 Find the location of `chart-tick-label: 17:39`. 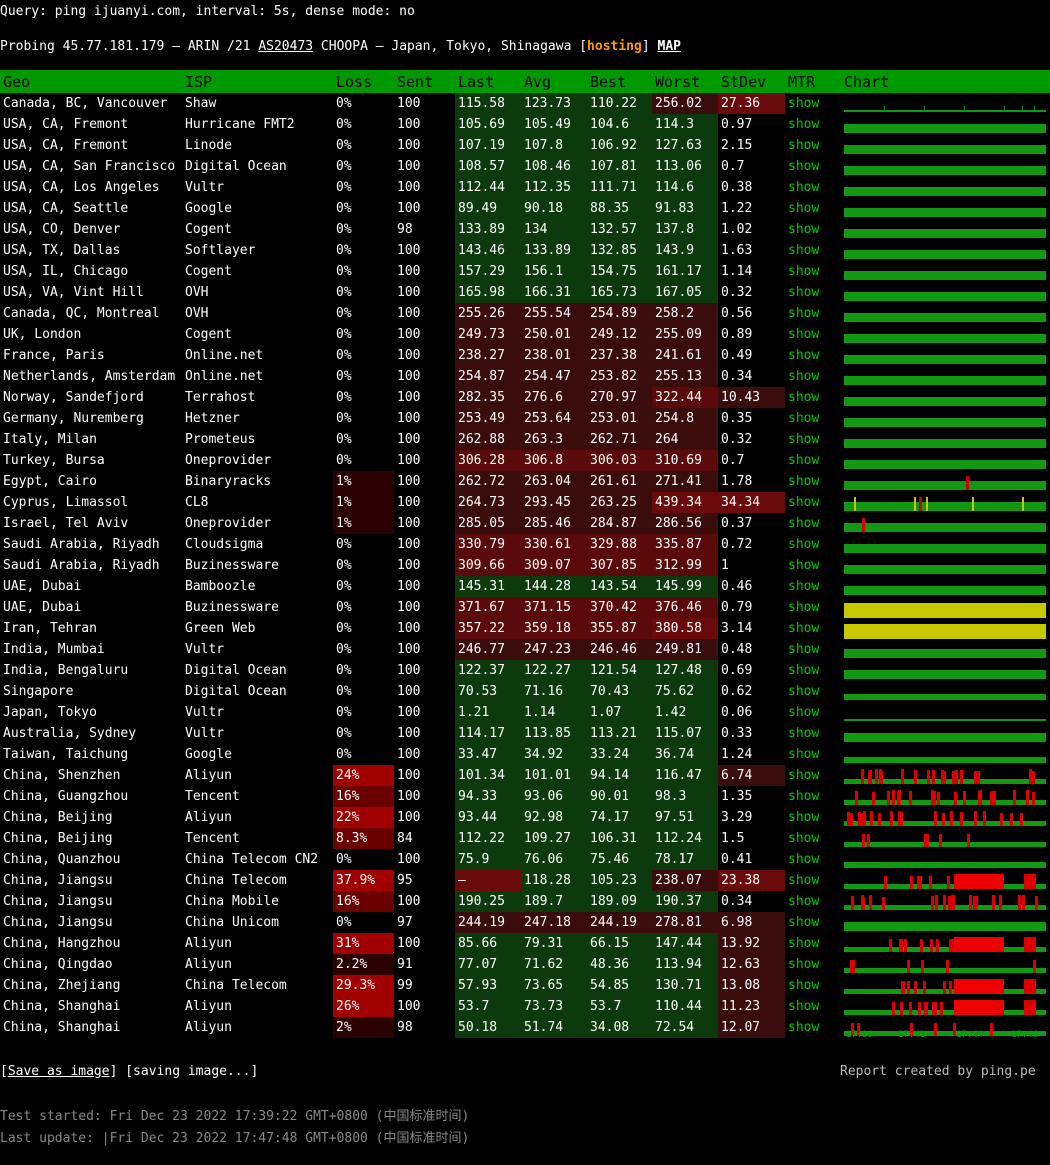

chart-tick-label: 17:39 is located at coordinates (860, 1035).